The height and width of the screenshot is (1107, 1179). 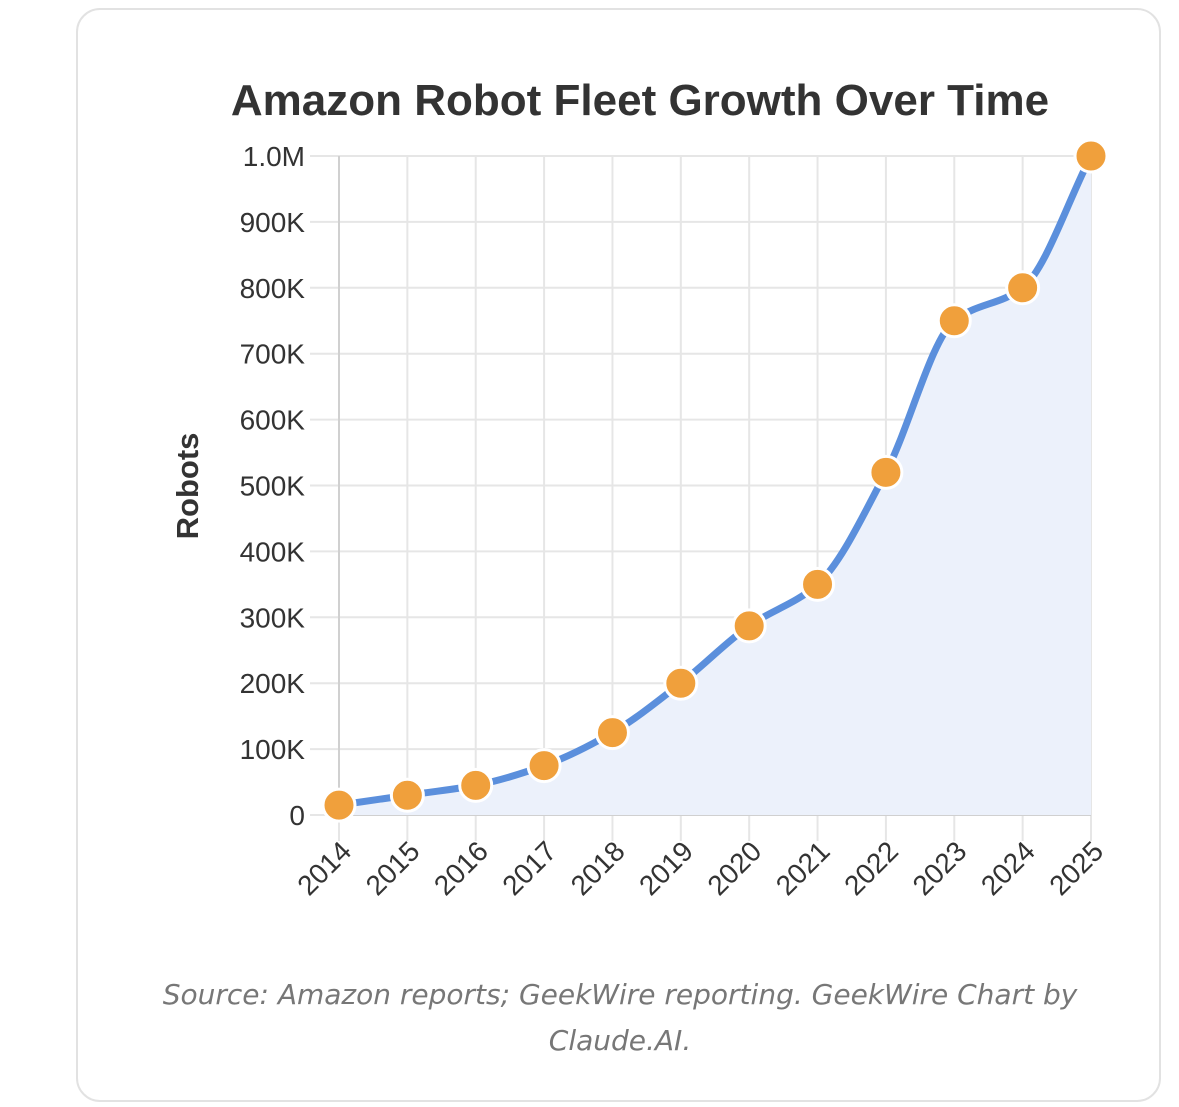 I want to click on data-point-2025, so click(x=1091, y=156).